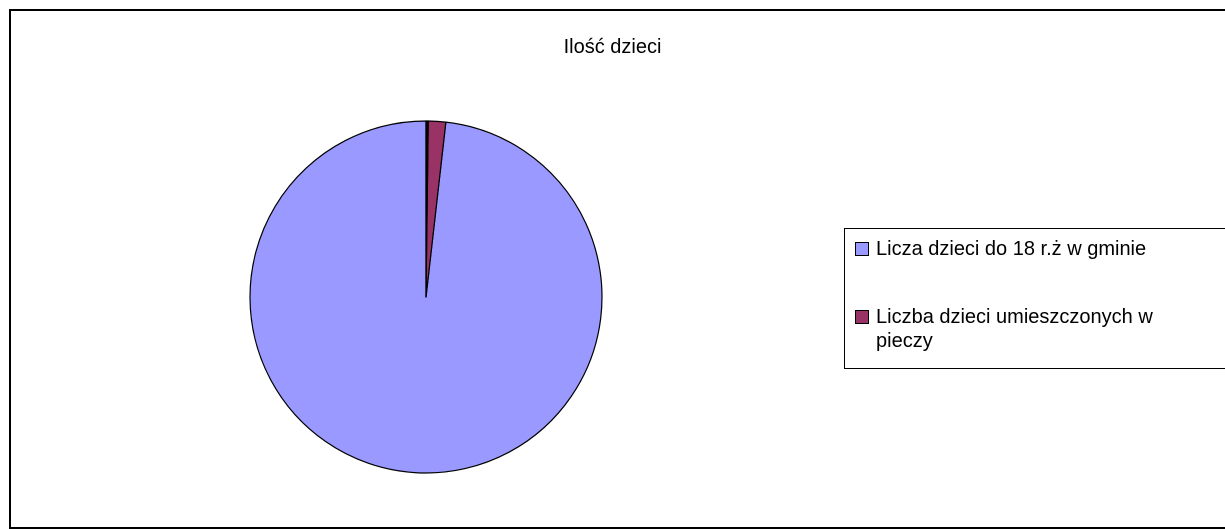 The image size is (1225, 529). I want to click on legend-swatch-children-in-commune, so click(862, 249).